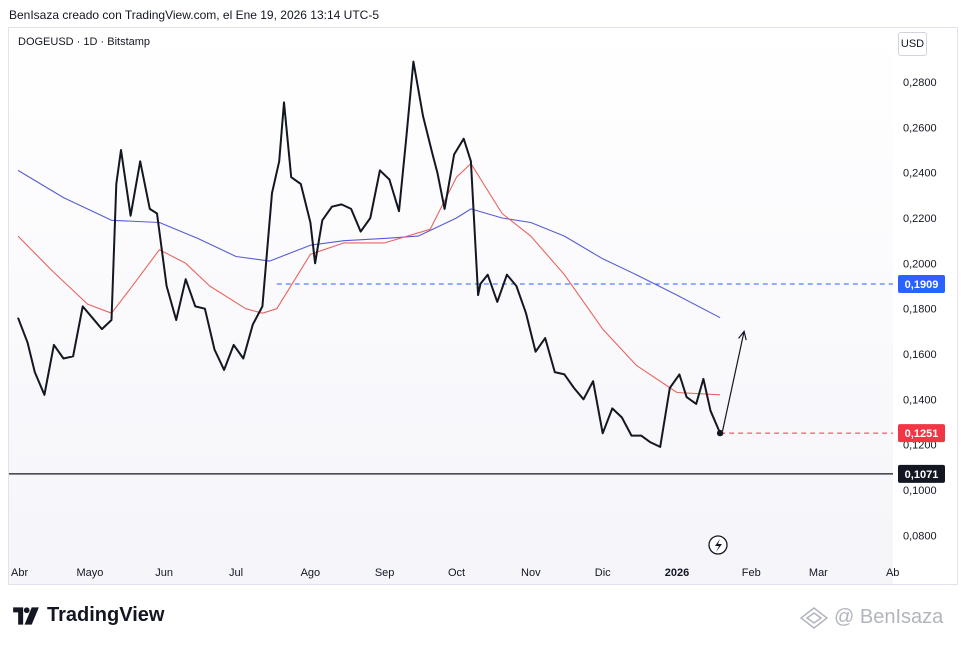  I want to click on current-price-label-bg, so click(921, 433).